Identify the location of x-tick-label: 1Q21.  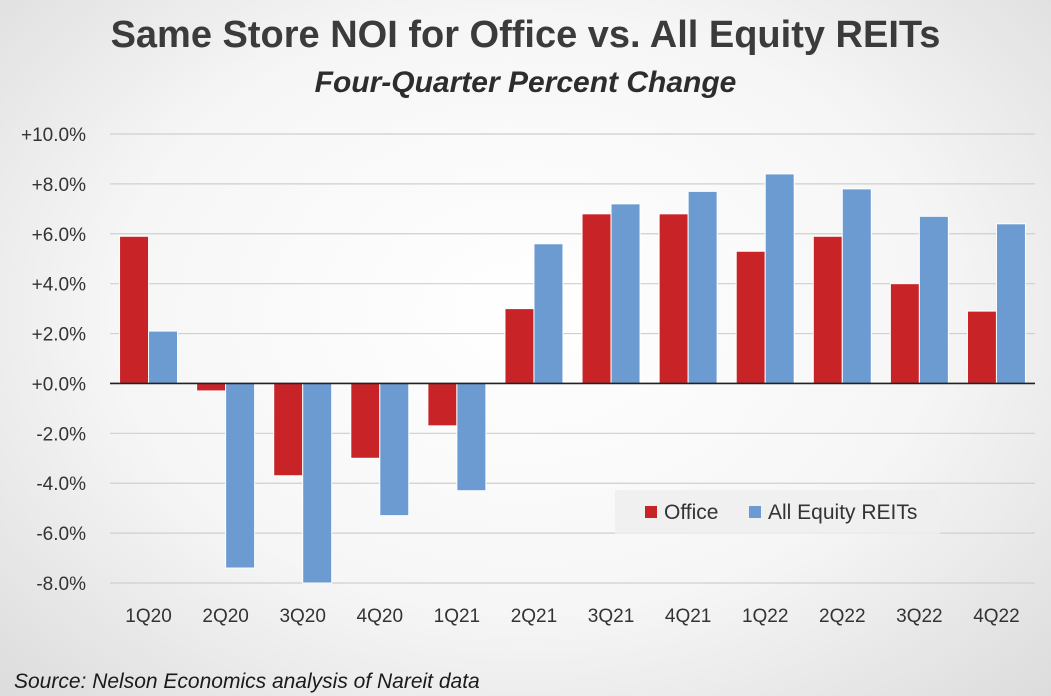
(457, 616).